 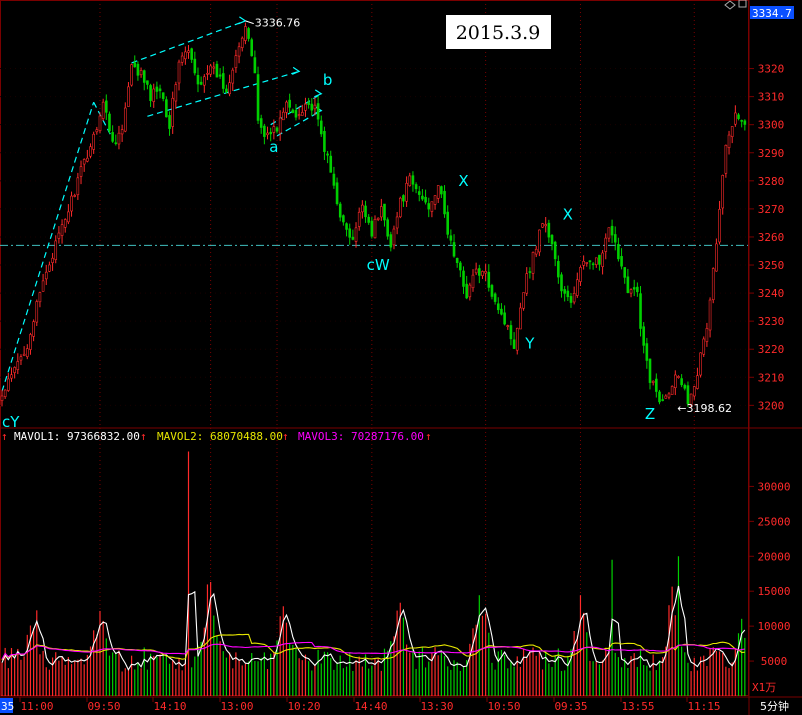 I want to click on volume-unit-label: X1万, so click(x=764, y=687).